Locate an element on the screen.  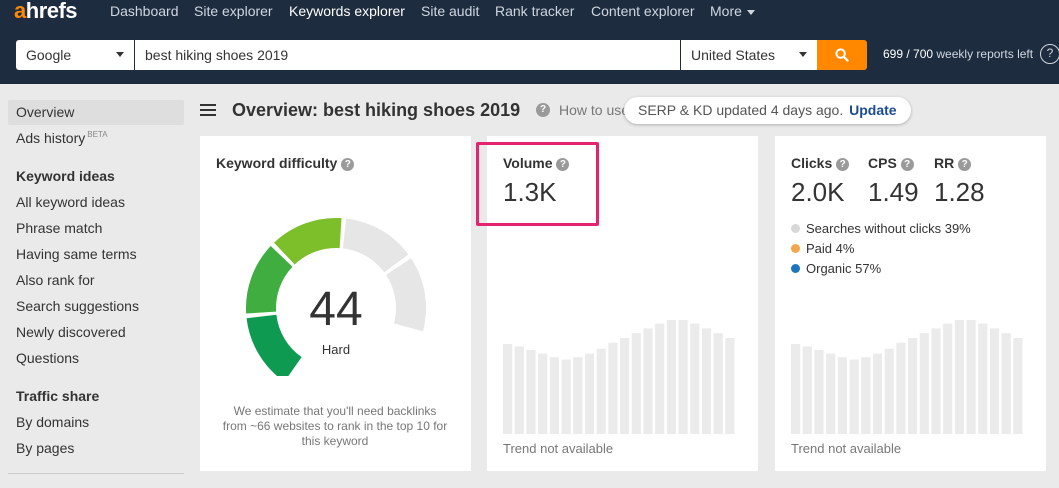
volume-trend-text: Trend not available is located at coordinates (558, 448).